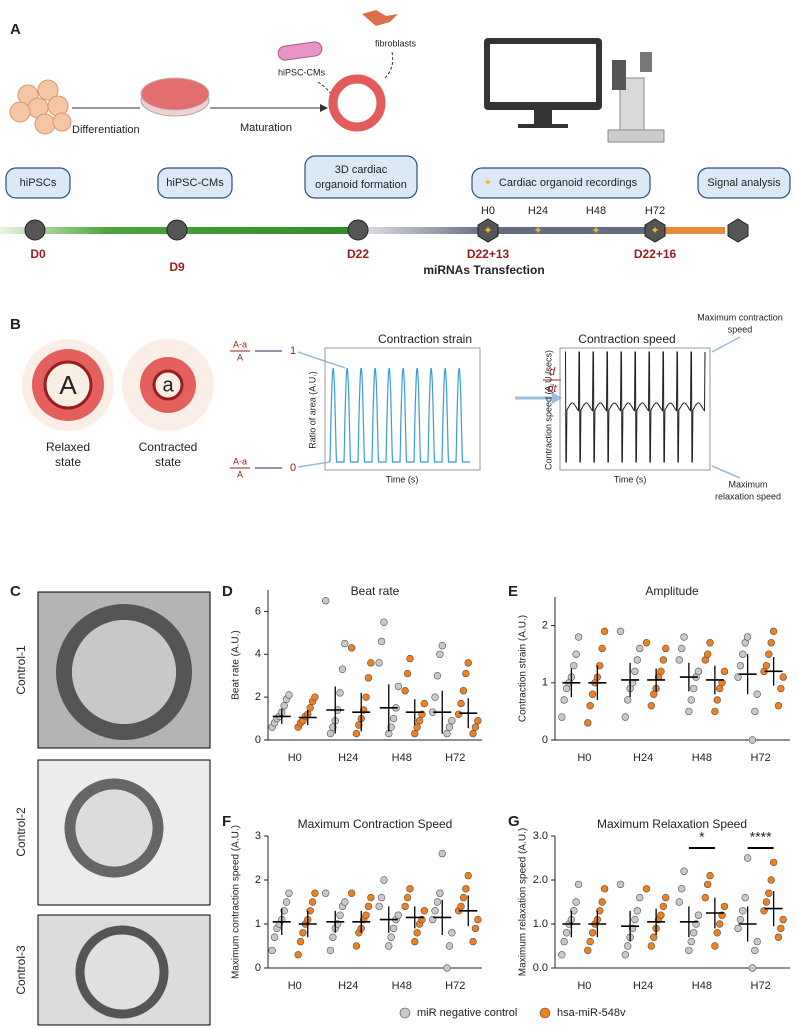  Describe the element at coordinates (236, 664) in the screenshot. I see `y-axis-label: Beat rate (A.U.)` at that location.